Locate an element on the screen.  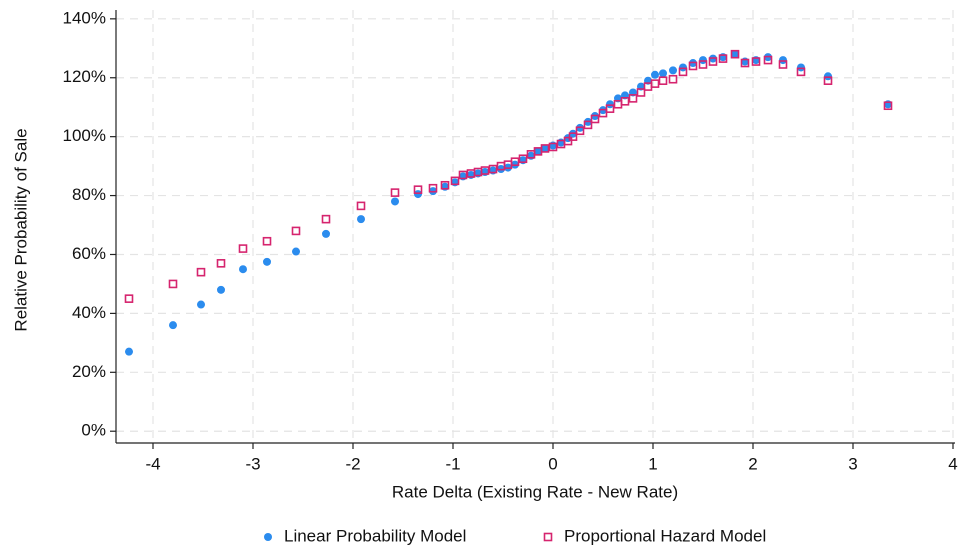
y-tick-label: 60% is located at coordinates (89, 253).